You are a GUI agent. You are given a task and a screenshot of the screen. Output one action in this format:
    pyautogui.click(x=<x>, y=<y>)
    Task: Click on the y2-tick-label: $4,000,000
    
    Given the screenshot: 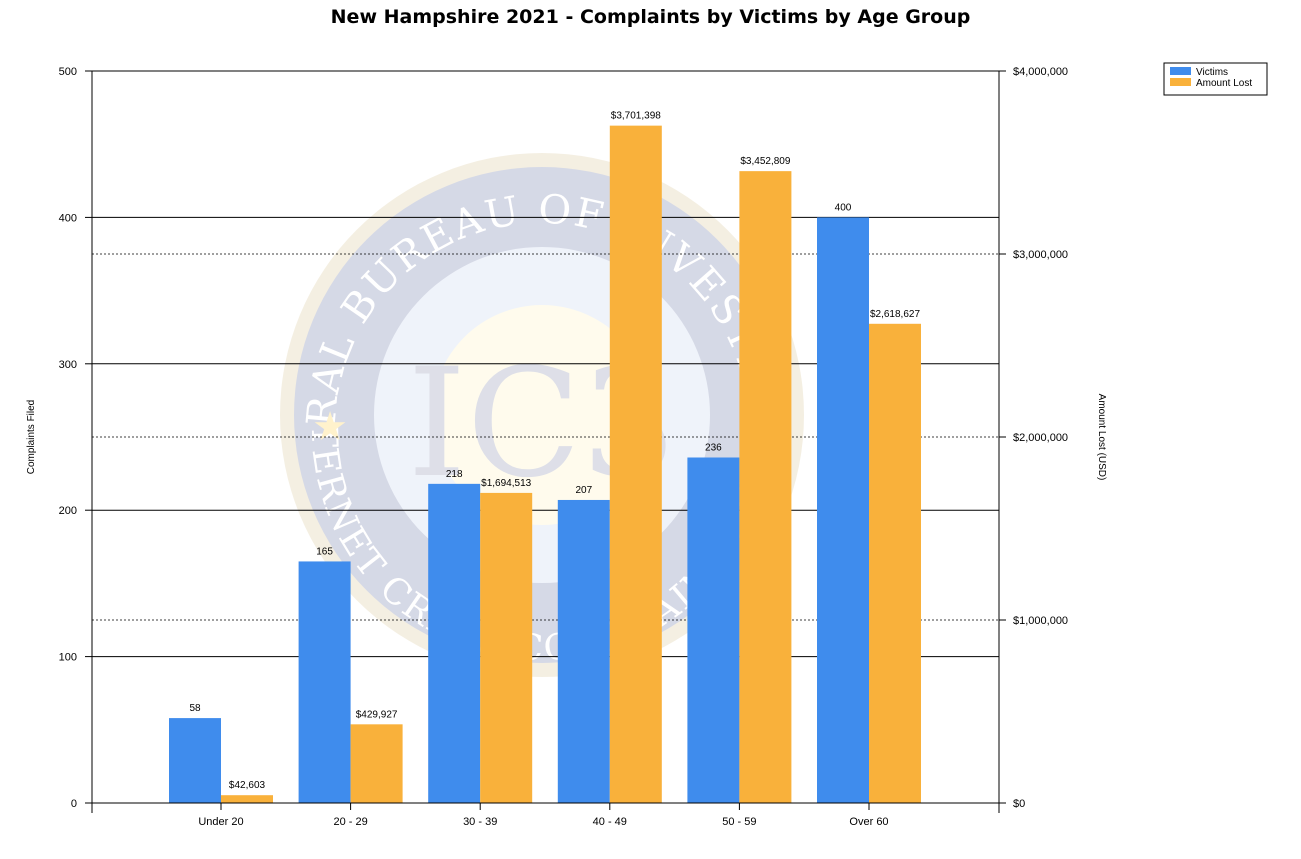 What is the action you would take?
    pyautogui.click(x=1040, y=72)
    